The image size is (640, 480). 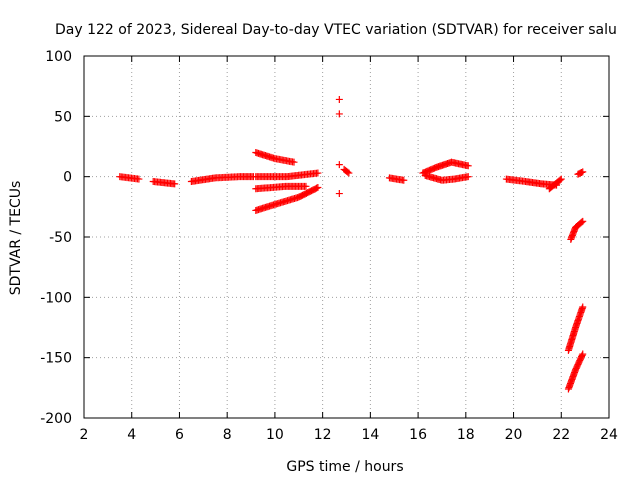 I want to click on y-tick-label: 0, so click(x=67, y=178).